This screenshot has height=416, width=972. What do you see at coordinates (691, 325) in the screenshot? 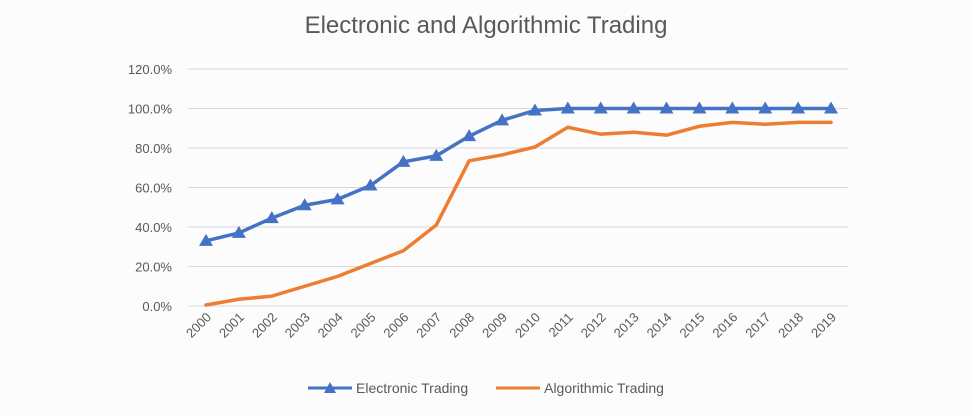
I see `x-tick-label: 2015` at bounding box center [691, 325].